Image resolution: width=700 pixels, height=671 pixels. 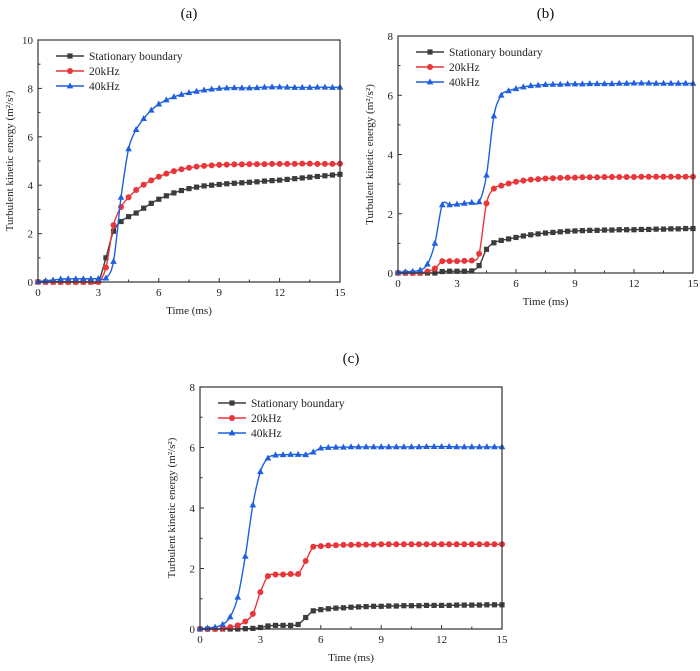 What do you see at coordinates (28, 41) in the screenshot?
I see `y-tick-label: 10` at bounding box center [28, 41].